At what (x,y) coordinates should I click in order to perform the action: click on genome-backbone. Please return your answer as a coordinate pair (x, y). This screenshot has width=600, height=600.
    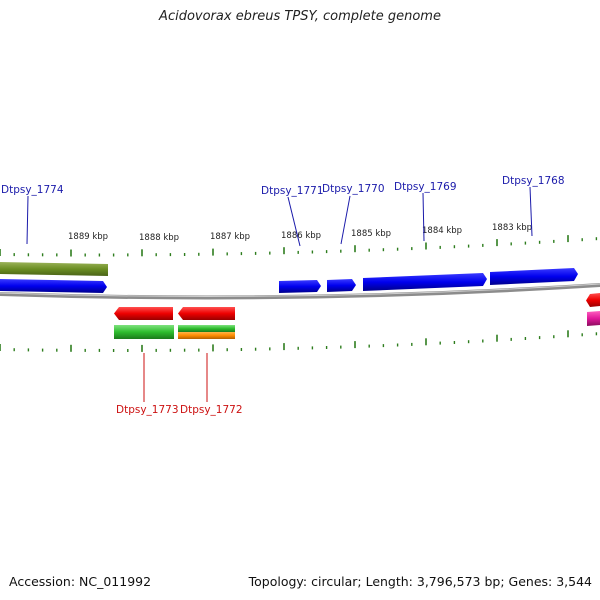
    Looking at the image, I should click on (300, 291).